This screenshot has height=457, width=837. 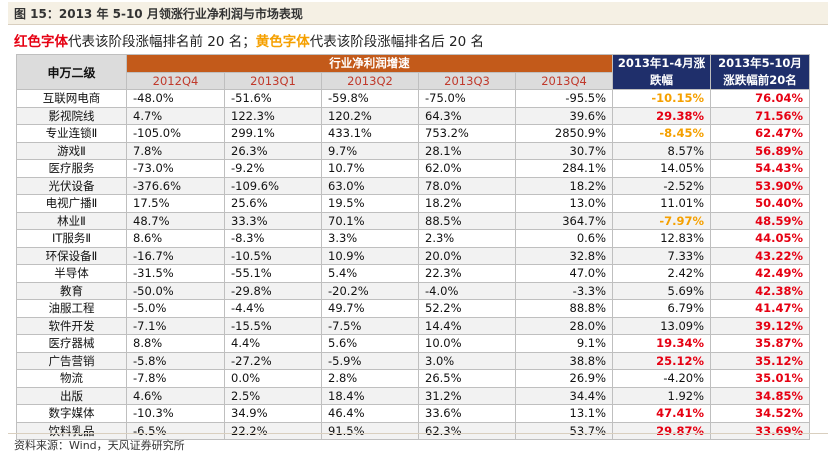 What do you see at coordinates (662, 430) in the screenshot?
I see `gain-jan-apr-cell: 29.87%` at bounding box center [662, 430].